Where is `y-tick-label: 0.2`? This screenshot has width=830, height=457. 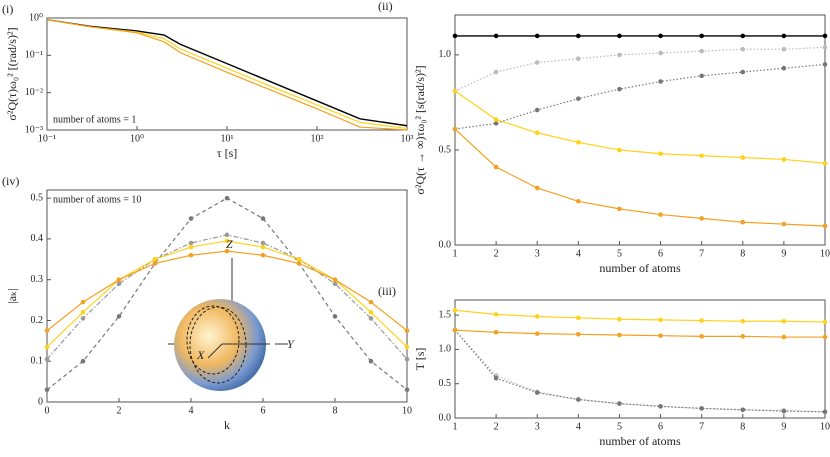 y-tick-label: 0.2 is located at coordinates (37, 320).